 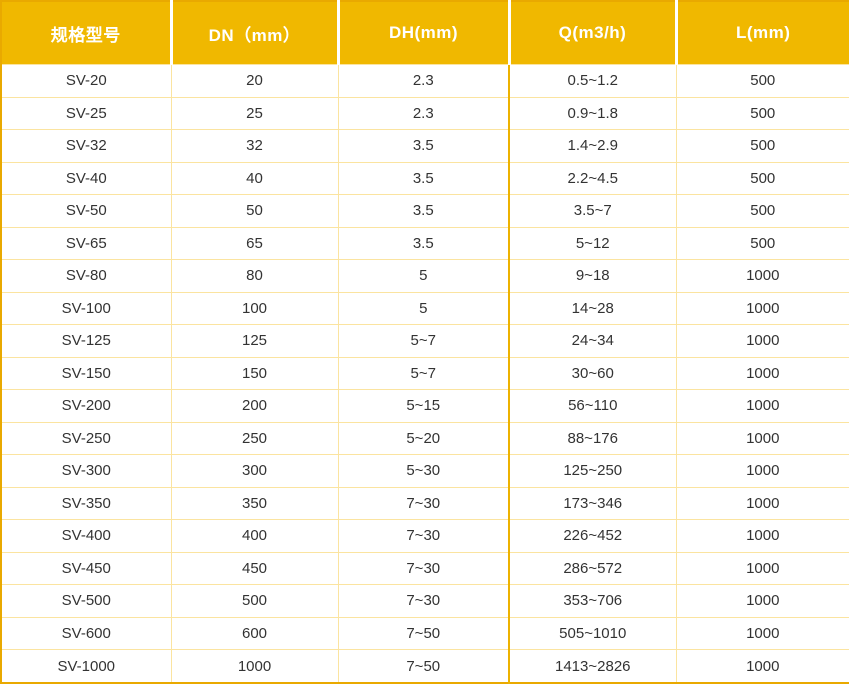 What do you see at coordinates (86, 633) in the screenshot?
I see `cell-model: SV-600` at bounding box center [86, 633].